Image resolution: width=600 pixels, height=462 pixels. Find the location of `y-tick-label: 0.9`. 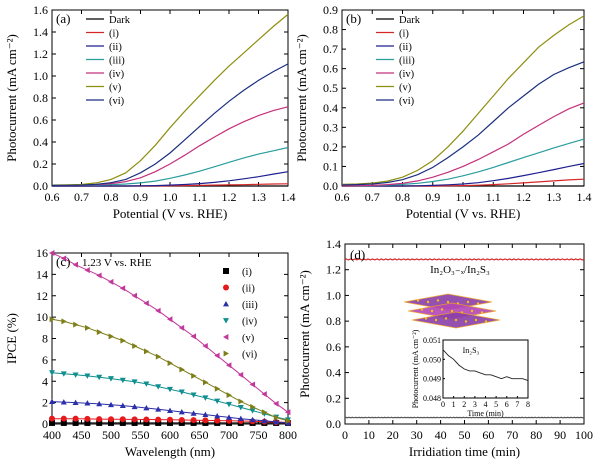

y-tick-label: 0.9 is located at coordinates (330, 10).